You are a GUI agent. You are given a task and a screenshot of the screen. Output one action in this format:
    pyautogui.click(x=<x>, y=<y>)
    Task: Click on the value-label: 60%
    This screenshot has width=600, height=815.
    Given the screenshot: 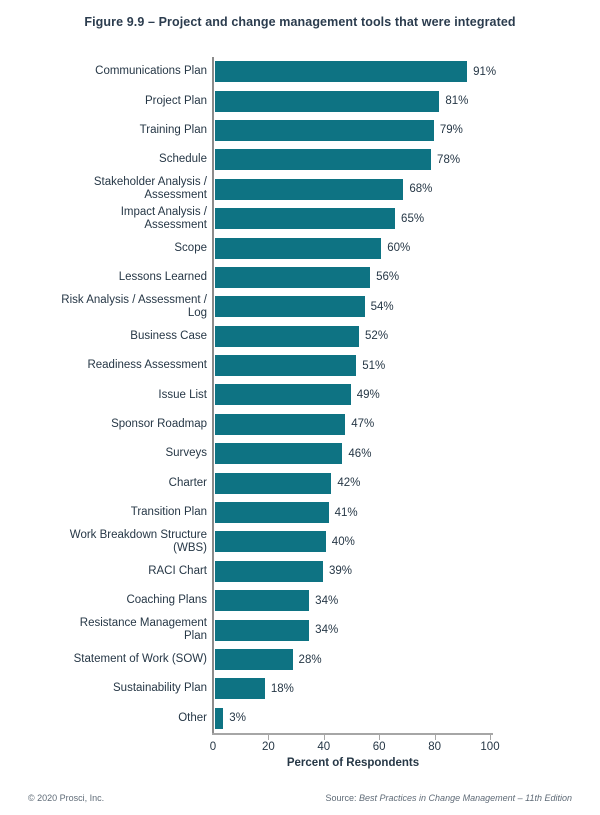 What is the action you would take?
    pyautogui.click(x=399, y=248)
    